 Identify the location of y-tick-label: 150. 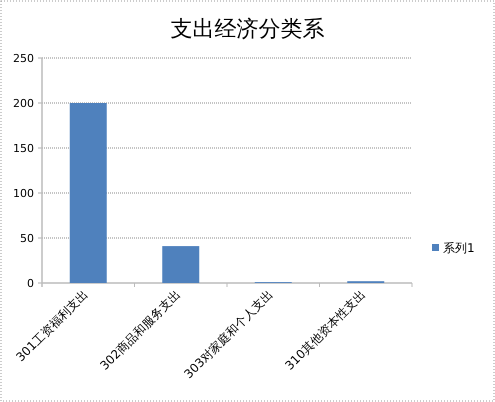
(23, 148).